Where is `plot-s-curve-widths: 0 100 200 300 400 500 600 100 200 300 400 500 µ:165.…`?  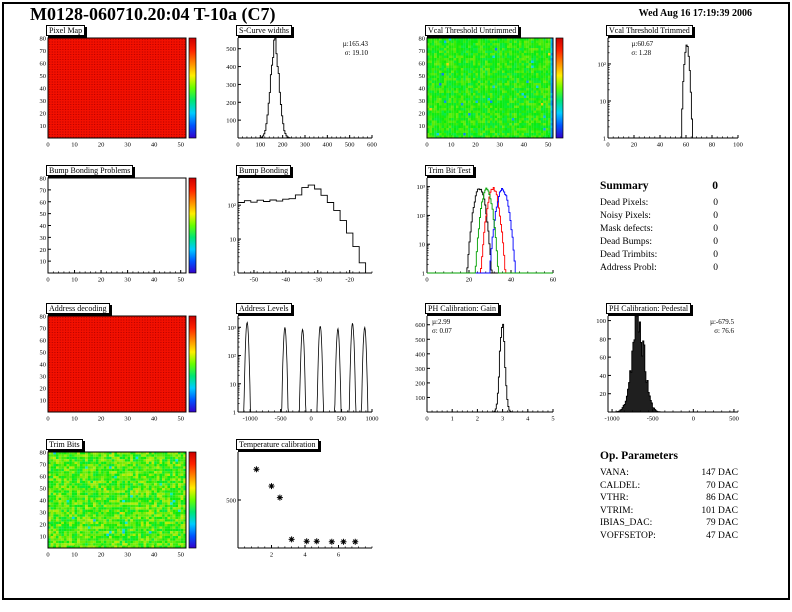 plot-s-curve-widths: 0 100 200 300 400 500 600 100 200 300 400 500 µ:165.… is located at coordinates (301, 93).